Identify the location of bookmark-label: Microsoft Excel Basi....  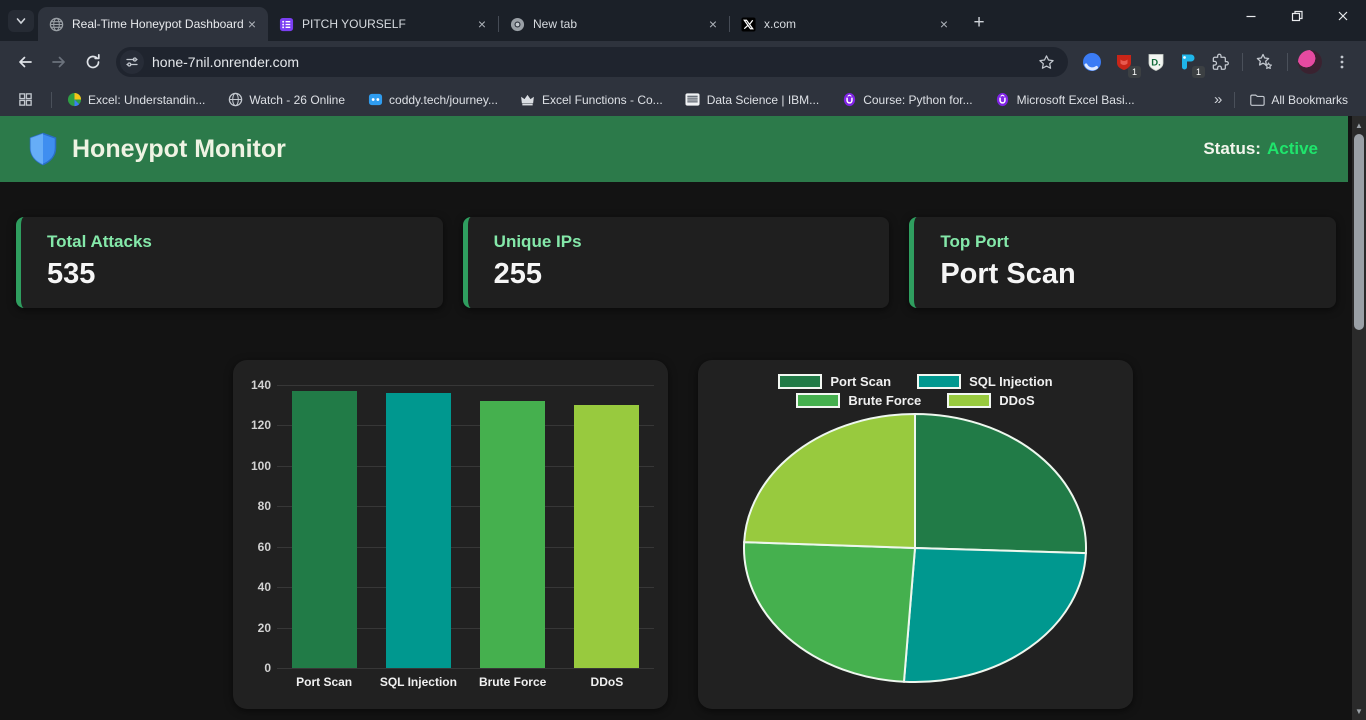
(1075, 99).